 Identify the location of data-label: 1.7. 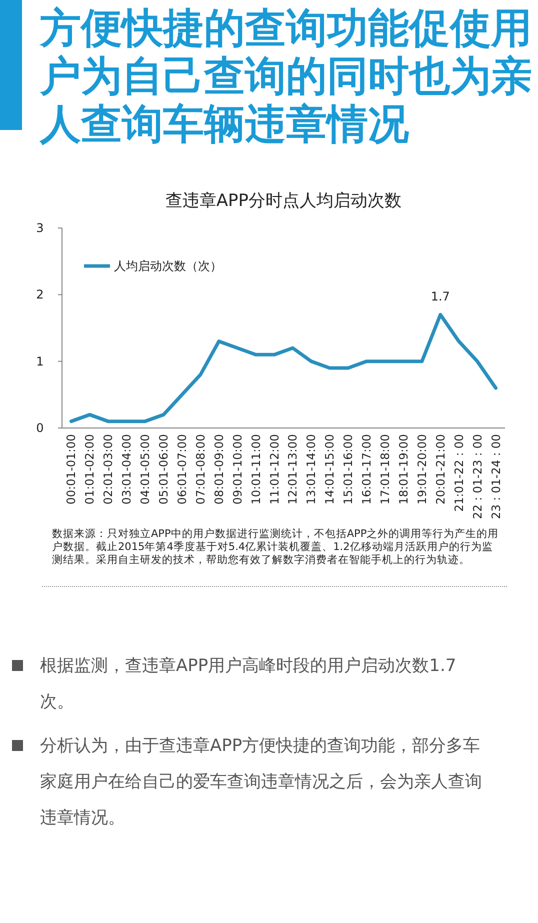
(440, 297).